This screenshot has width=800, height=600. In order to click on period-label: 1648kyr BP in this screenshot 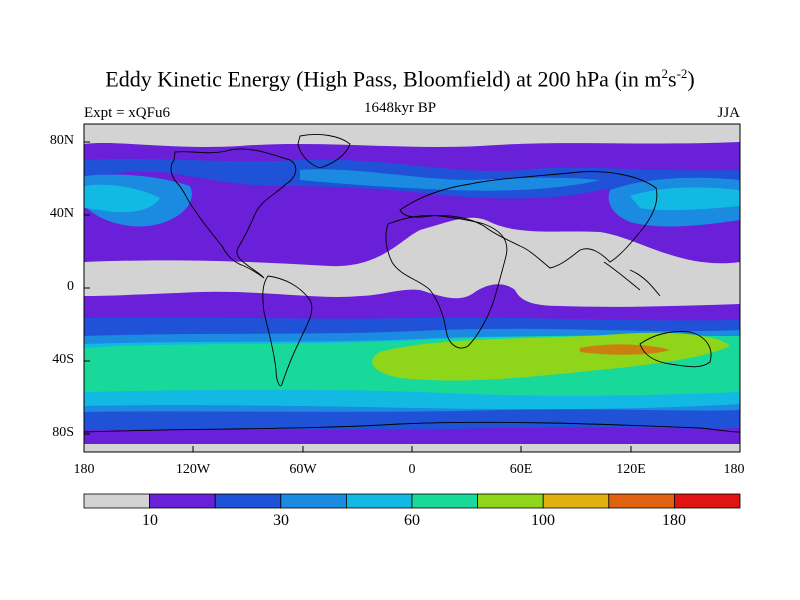, I will do `click(400, 108)`.